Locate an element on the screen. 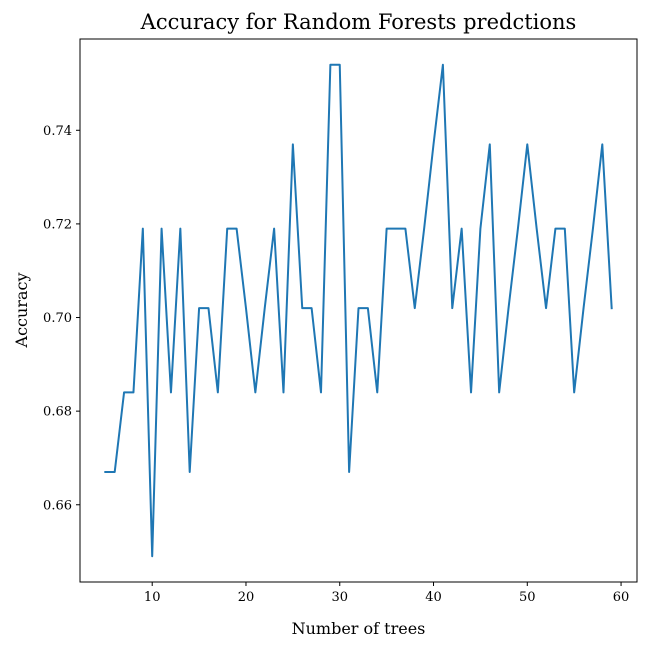 The image size is (652, 649). x-tick-label: 40 is located at coordinates (433, 597).